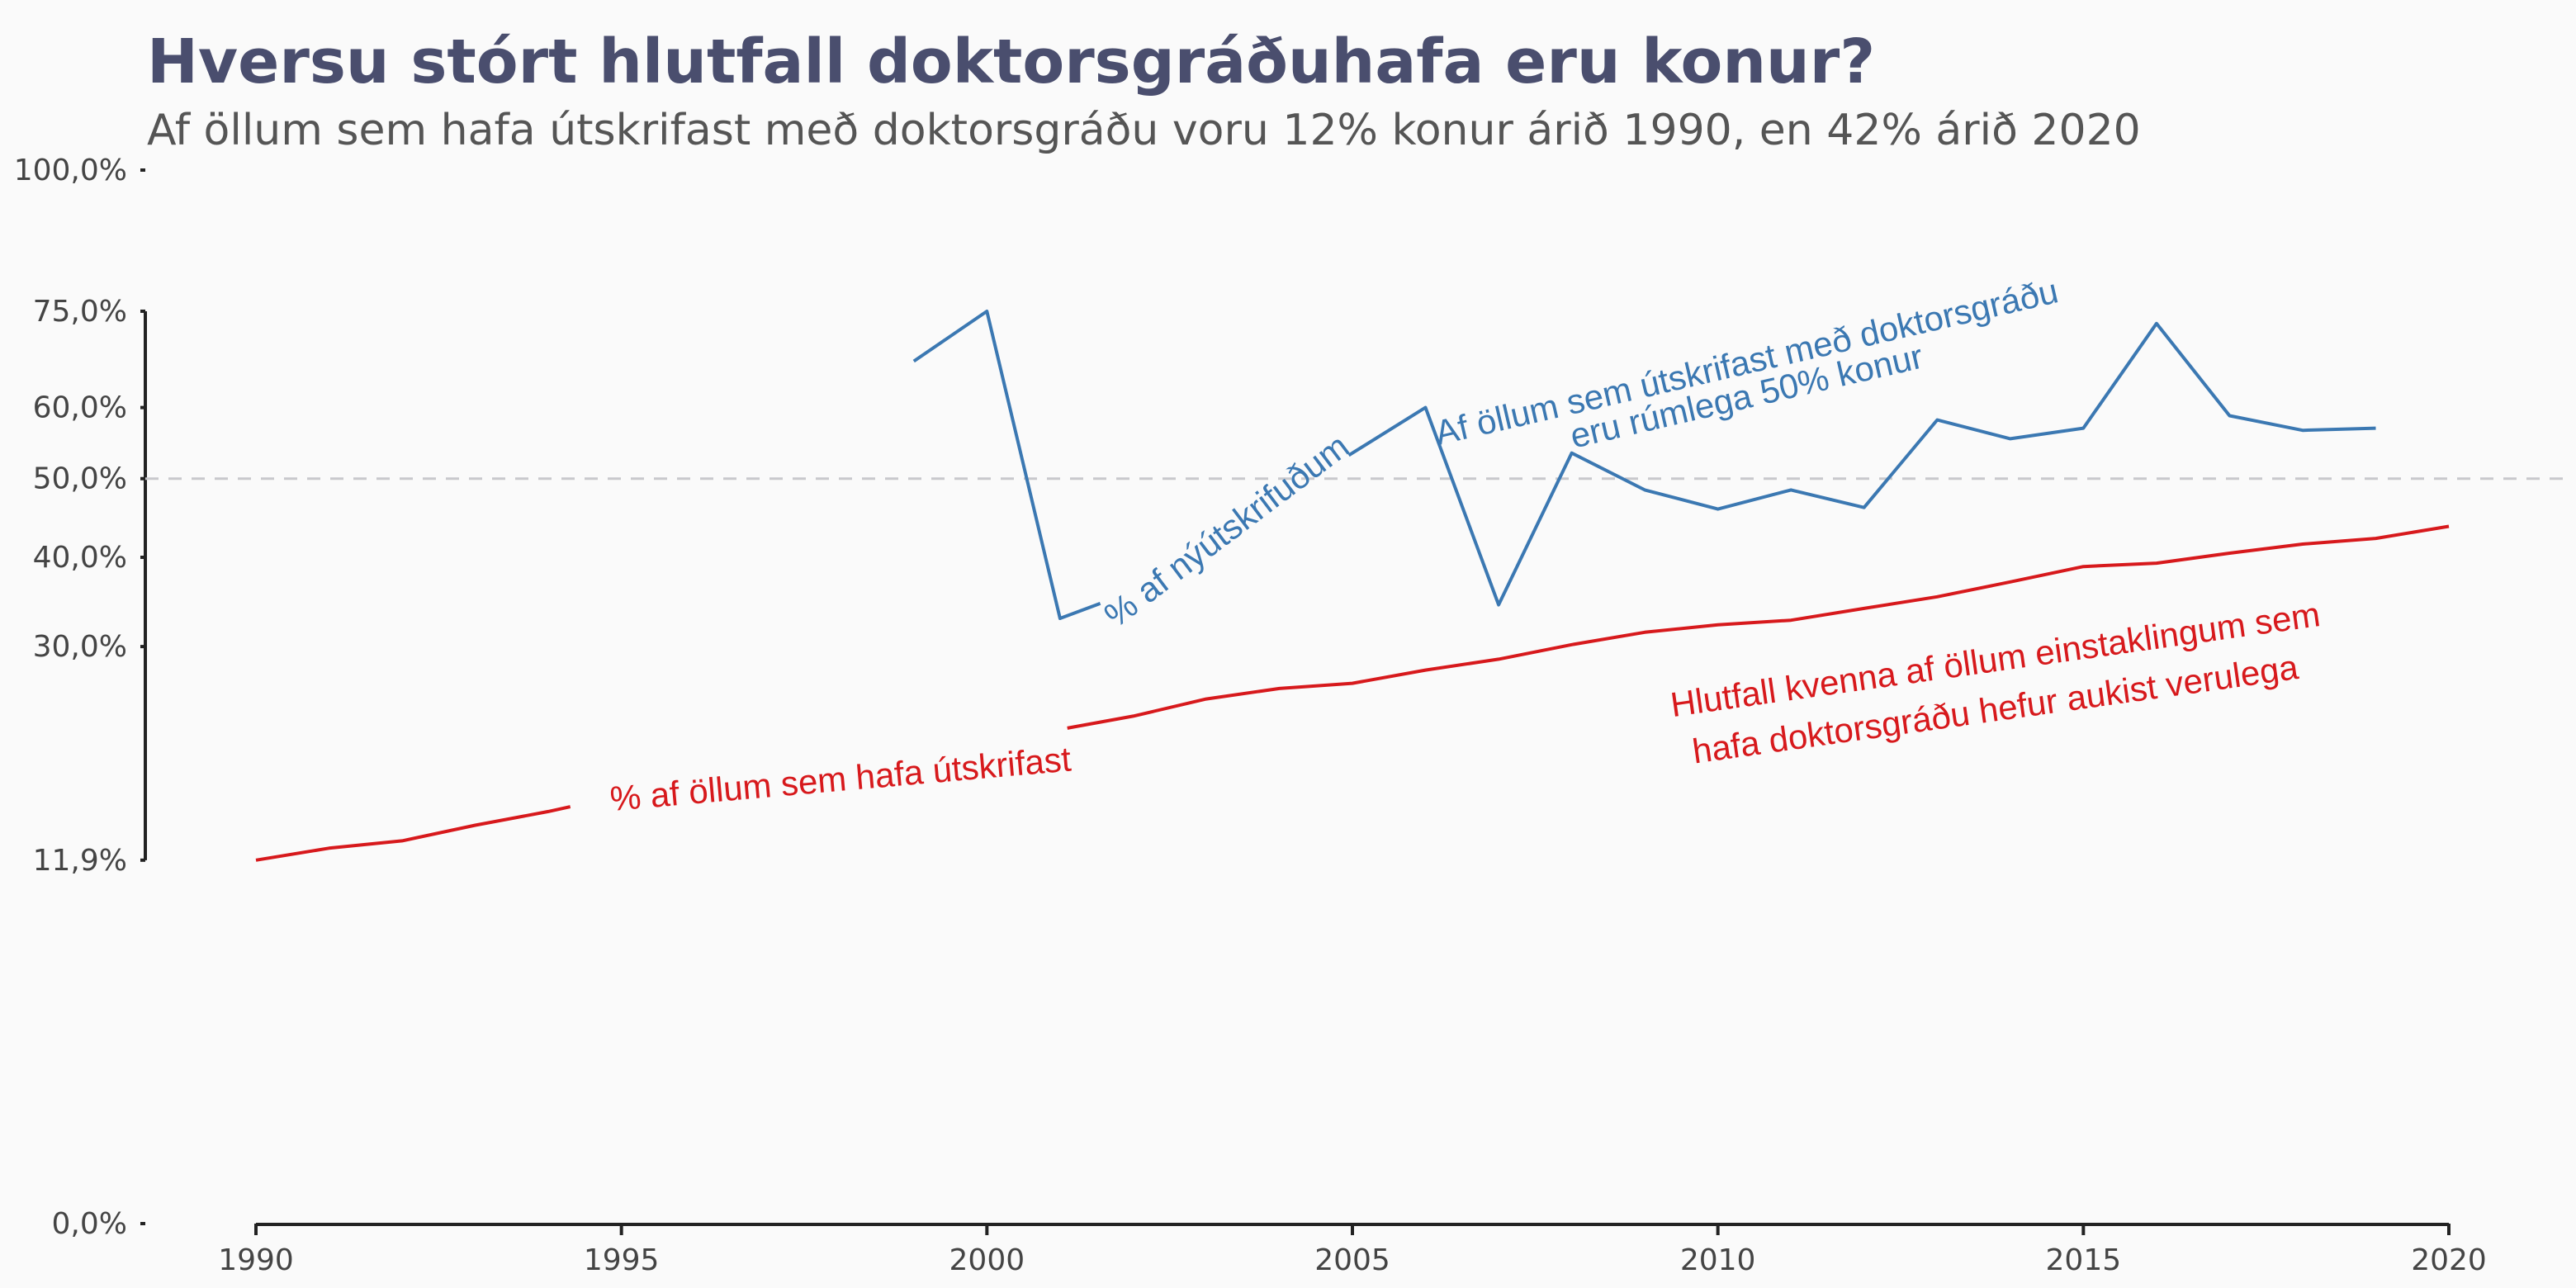  What do you see at coordinates (70, 170) in the screenshot?
I see `y-tick-label: 100,0%` at bounding box center [70, 170].